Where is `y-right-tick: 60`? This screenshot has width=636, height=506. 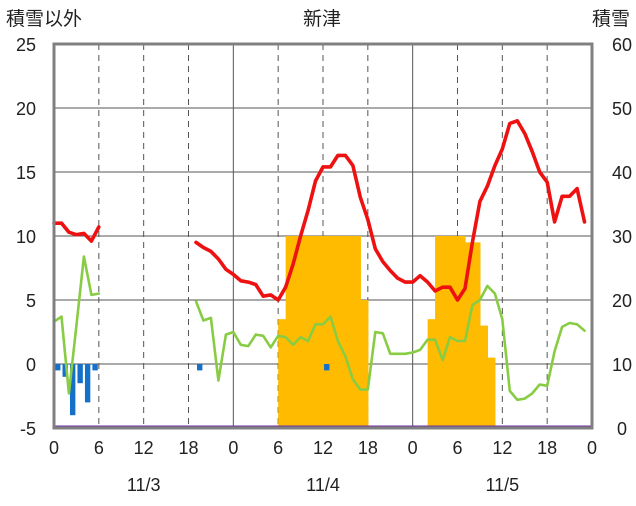 y-right-tick: 60 is located at coordinates (622, 45).